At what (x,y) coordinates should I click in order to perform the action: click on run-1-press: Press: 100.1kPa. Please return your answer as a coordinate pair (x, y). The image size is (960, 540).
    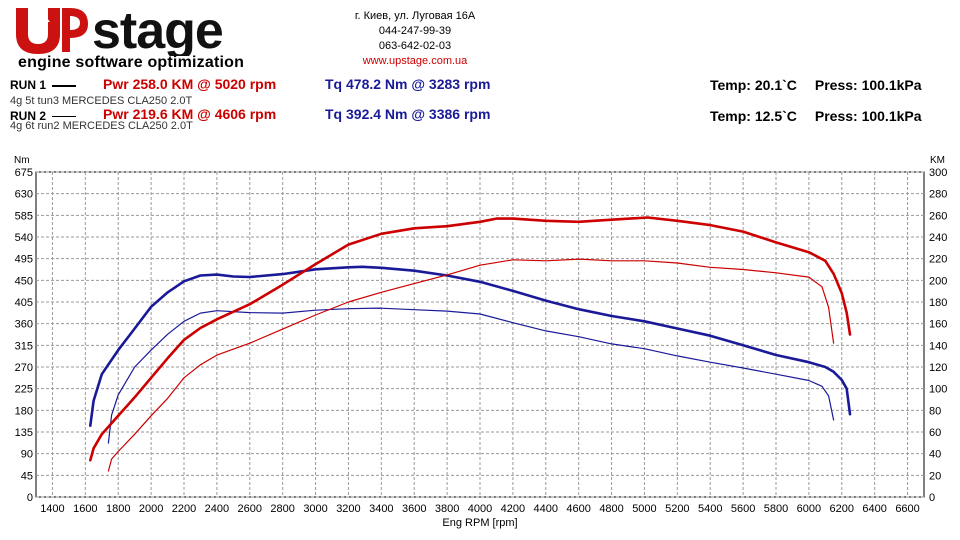
    Looking at the image, I should click on (868, 85).